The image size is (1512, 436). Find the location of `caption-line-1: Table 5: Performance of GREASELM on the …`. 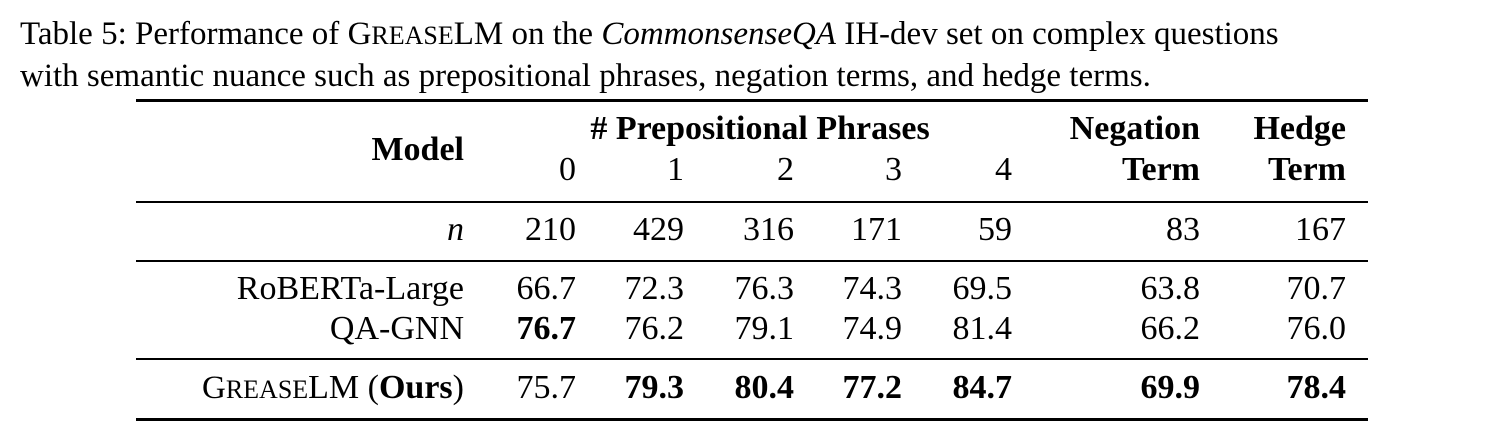

caption-line-1: Table 5: Performance of GREASELM on the … is located at coordinates (760, 35).